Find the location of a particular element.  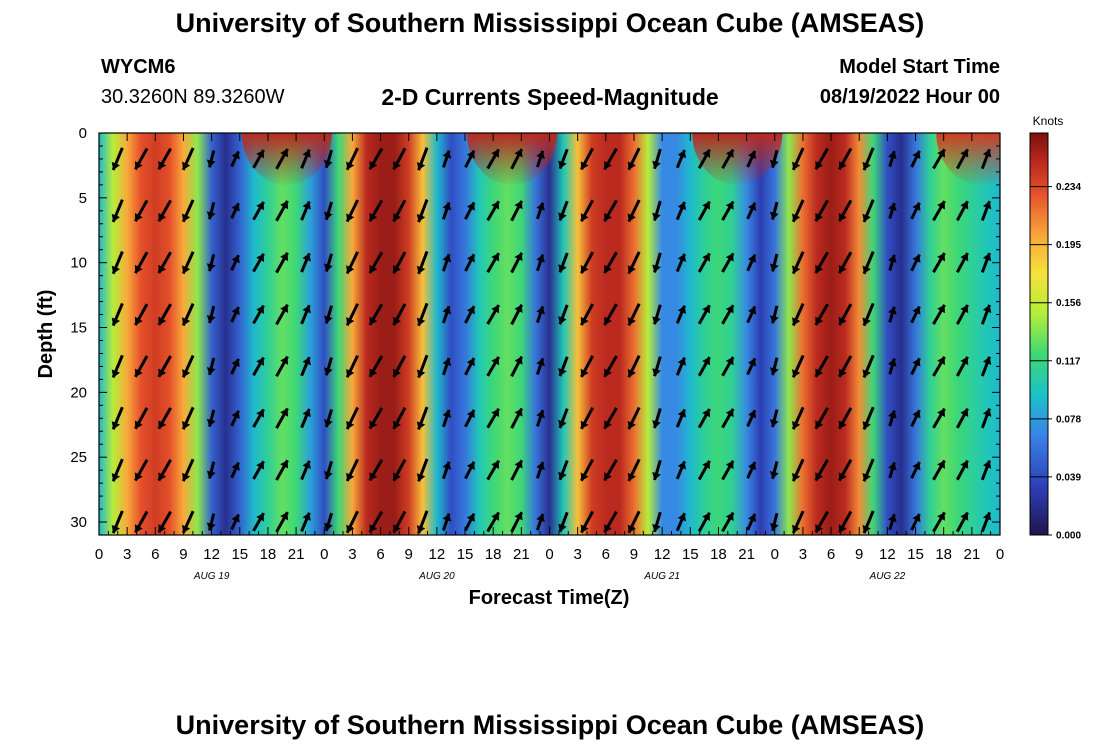

colorbar-tick-label: 0.156 is located at coordinates (1068, 303).